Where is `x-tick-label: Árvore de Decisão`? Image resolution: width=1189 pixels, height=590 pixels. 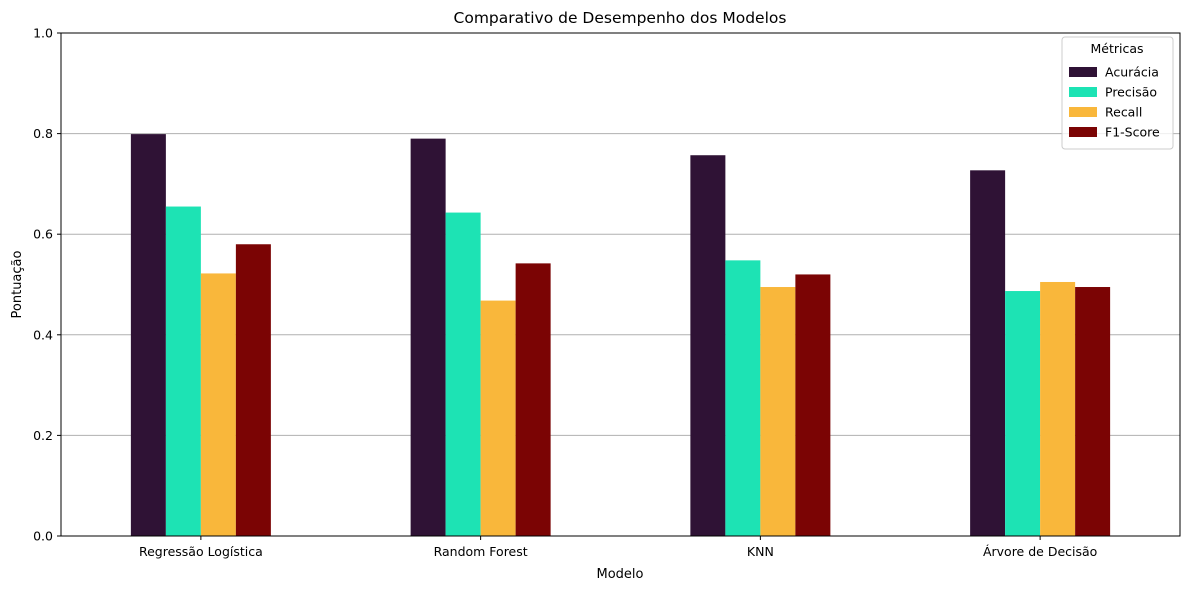
x-tick-label: Árvore de Decisão is located at coordinates (1040, 551).